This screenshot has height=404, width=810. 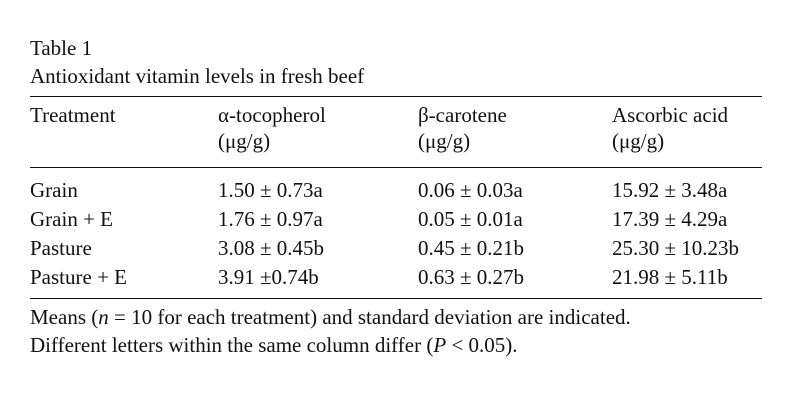 I want to click on row-tocopherol: 1.50 ± 0.73a, so click(x=270, y=190).